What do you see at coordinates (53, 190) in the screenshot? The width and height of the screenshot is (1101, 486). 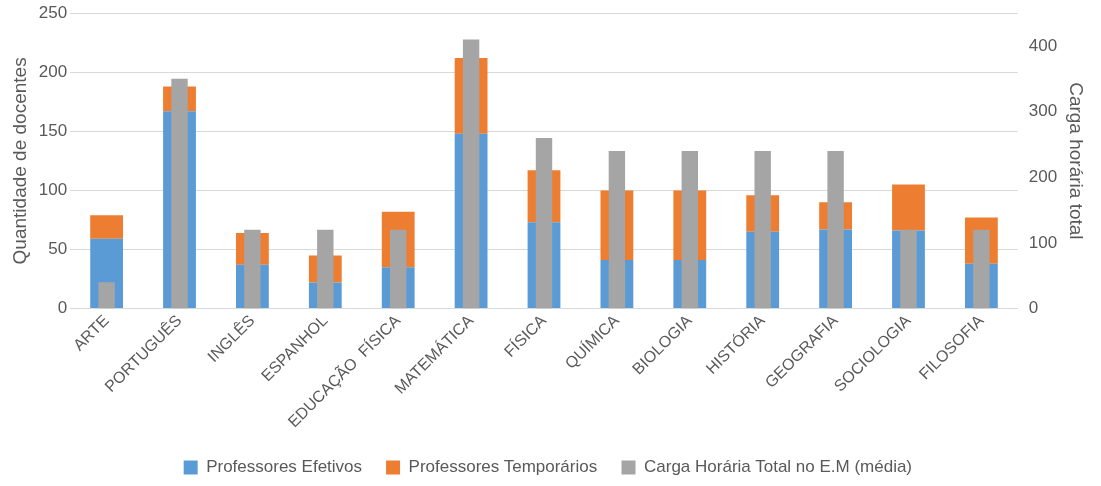 I see `y-tick-label: 100` at bounding box center [53, 190].